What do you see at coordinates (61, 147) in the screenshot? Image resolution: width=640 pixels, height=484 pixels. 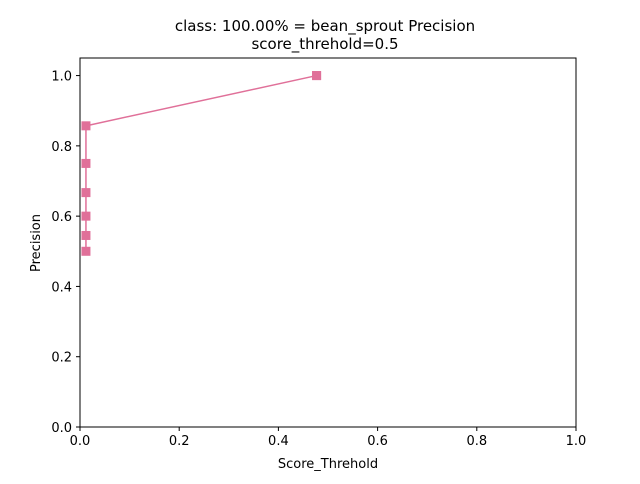 I see `y-tick-label: 0.8` at bounding box center [61, 147].